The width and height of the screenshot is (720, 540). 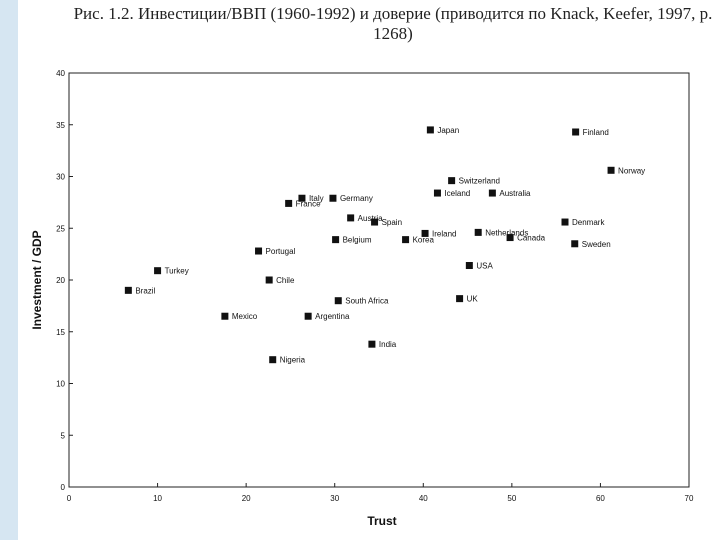 I want to click on point-label: Austria, so click(x=370, y=218).